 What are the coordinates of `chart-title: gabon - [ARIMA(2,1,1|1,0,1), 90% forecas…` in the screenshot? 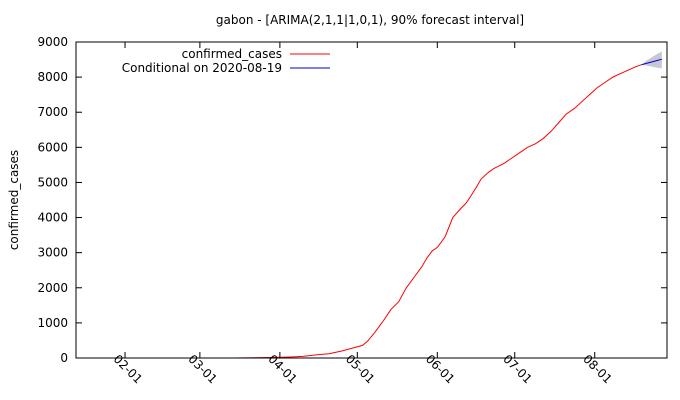 It's located at (370, 20).